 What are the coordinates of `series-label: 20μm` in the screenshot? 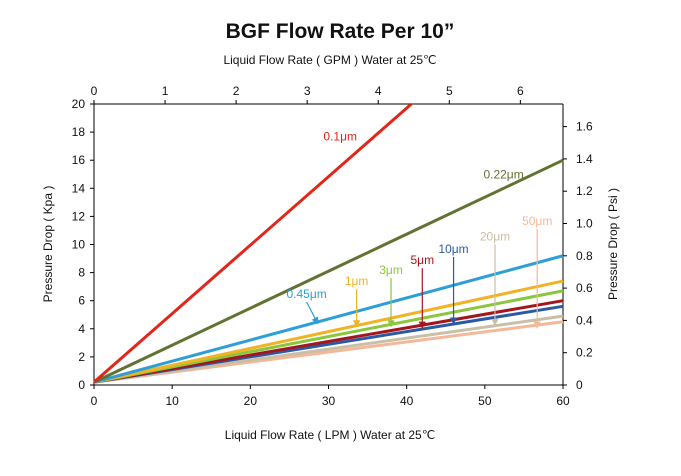 It's located at (495, 236).